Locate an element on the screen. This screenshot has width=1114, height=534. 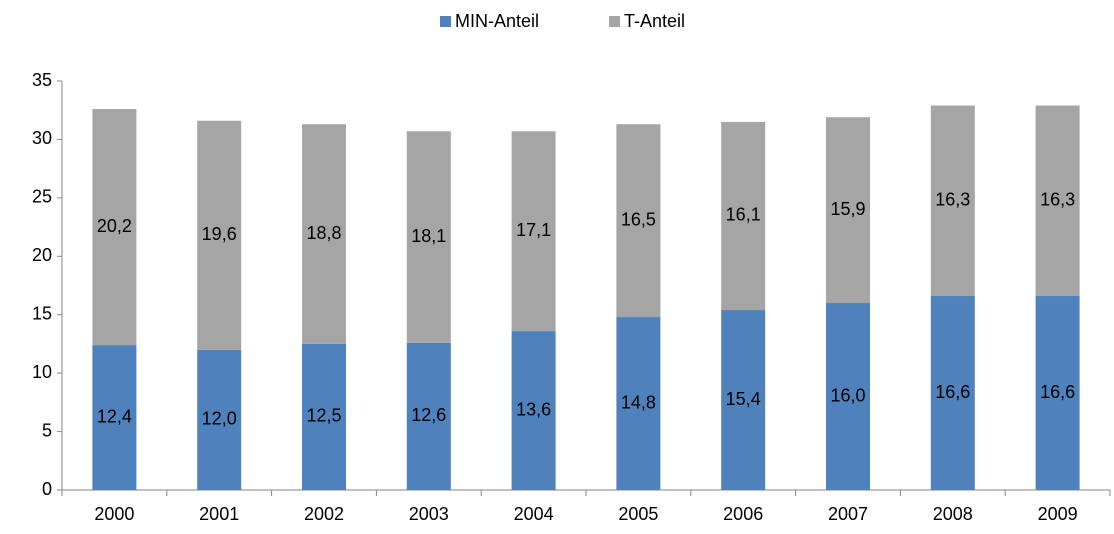
y-tick-label: 20 is located at coordinates (42, 255).